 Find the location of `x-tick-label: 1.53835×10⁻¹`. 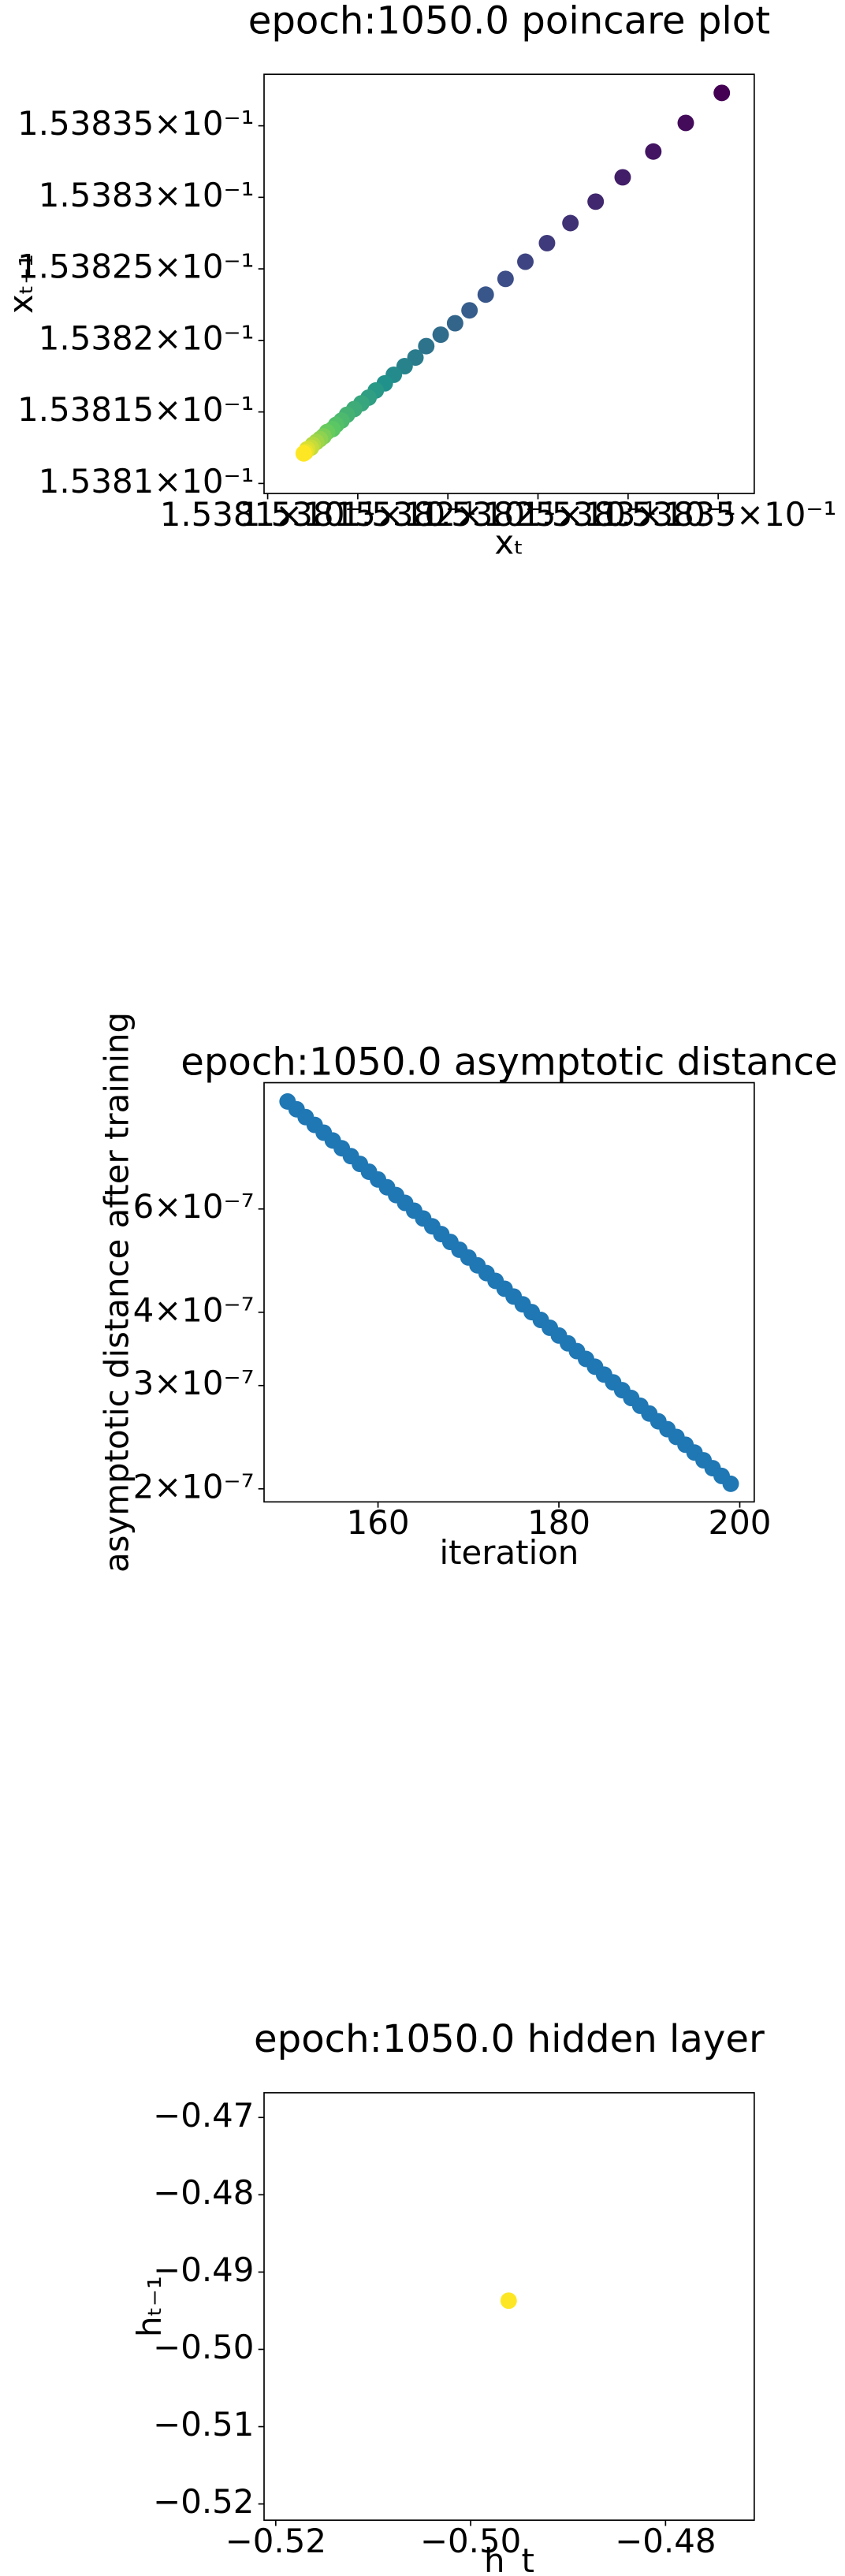

x-tick-label: 1.53835×10⁻¹ is located at coordinates (718, 514).